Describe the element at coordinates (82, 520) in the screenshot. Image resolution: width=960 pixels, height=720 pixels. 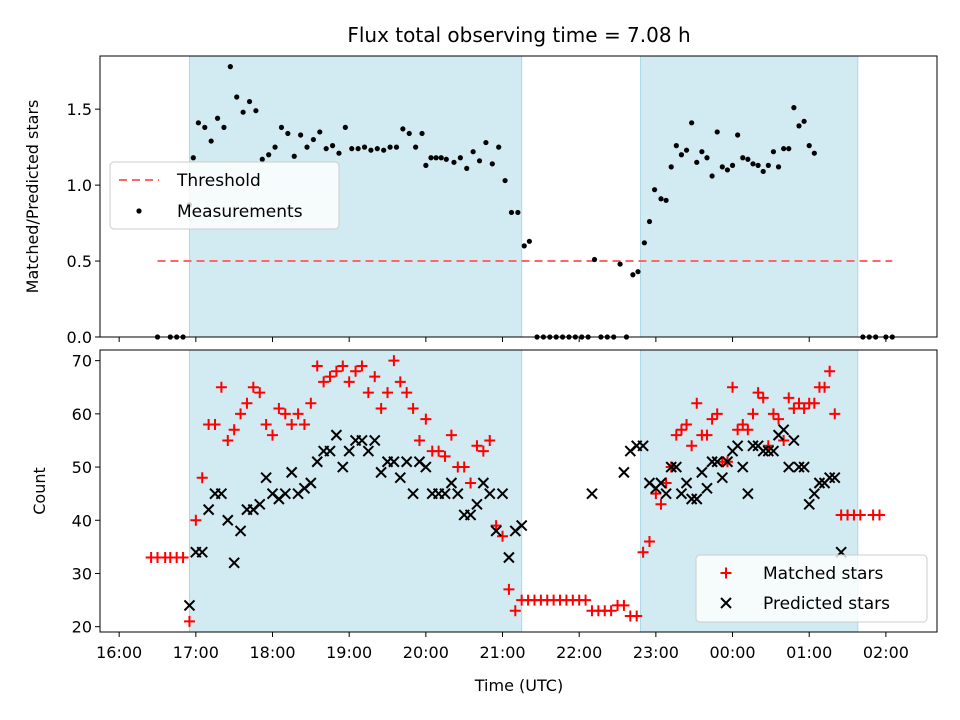
I see `bottom-y-tick-label: 40` at that location.